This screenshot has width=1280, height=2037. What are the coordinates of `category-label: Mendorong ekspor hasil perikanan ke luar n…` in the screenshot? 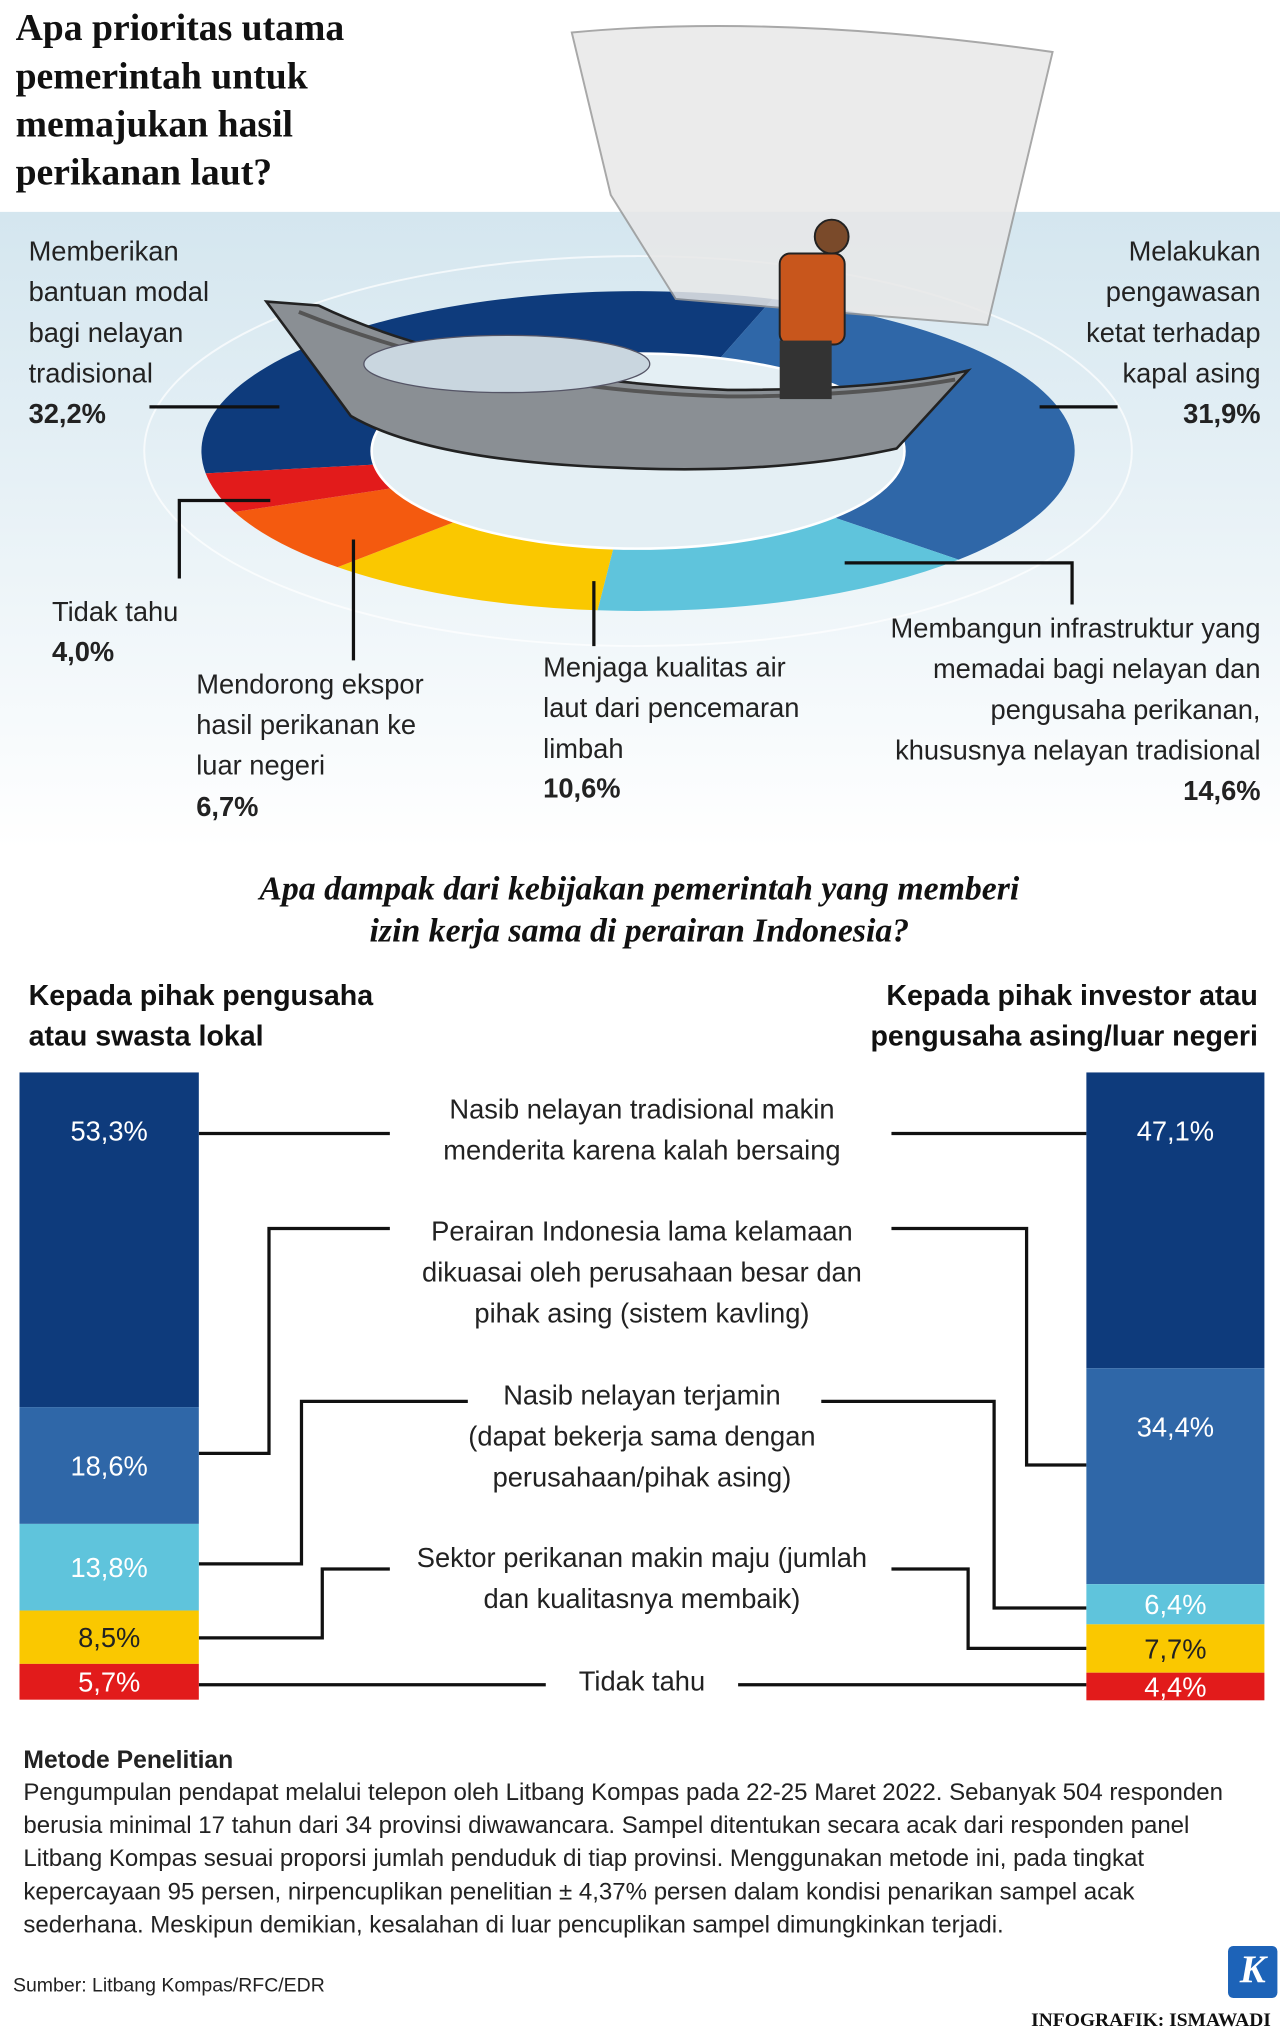 It's located at (309, 725).